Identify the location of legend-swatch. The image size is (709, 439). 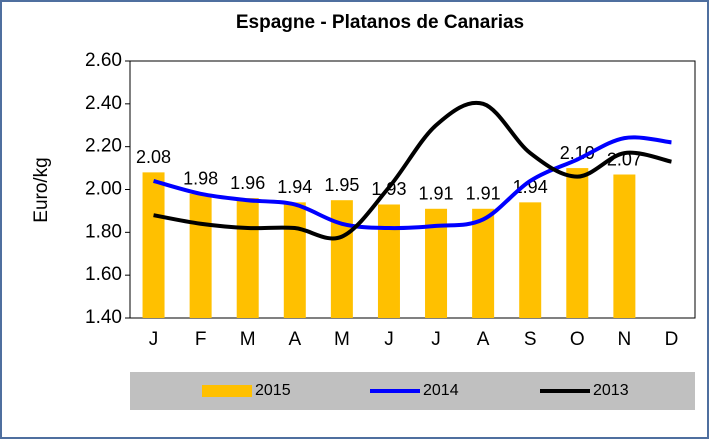
(227, 391).